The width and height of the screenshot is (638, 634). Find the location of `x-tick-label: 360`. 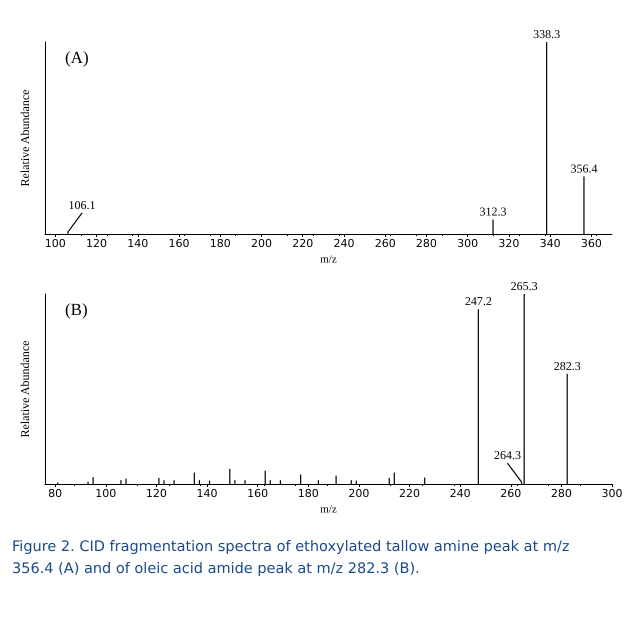

x-tick-label: 360 is located at coordinates (591, 243).